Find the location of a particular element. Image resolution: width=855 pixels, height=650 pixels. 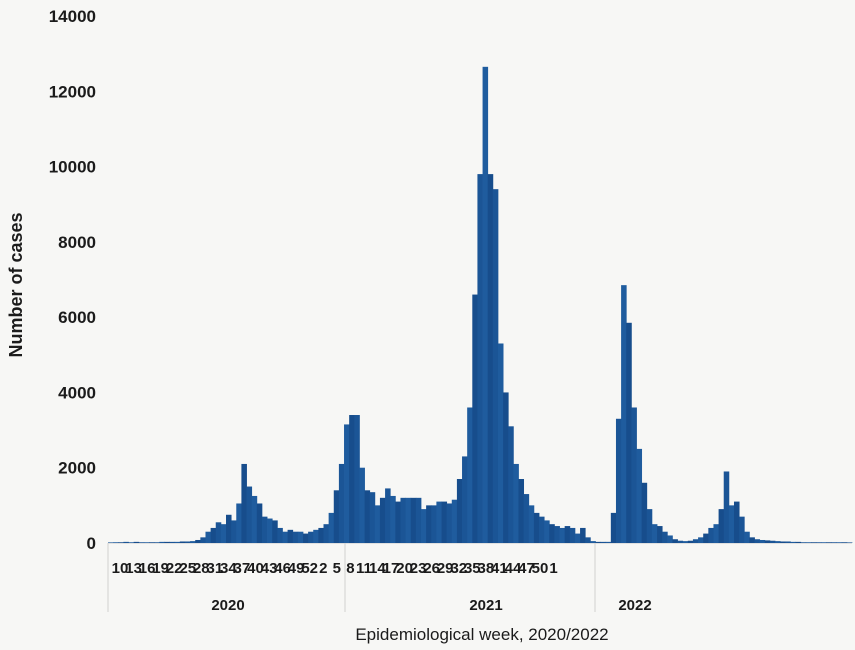

x-tick-label: 19 is located at coordinates (160, 568).